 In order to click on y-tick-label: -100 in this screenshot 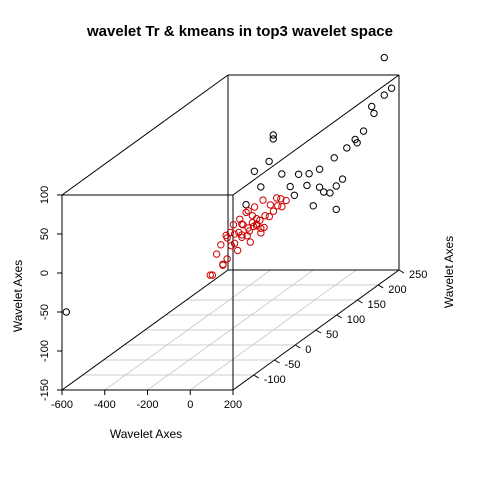, I will do `click(275, 380)`.